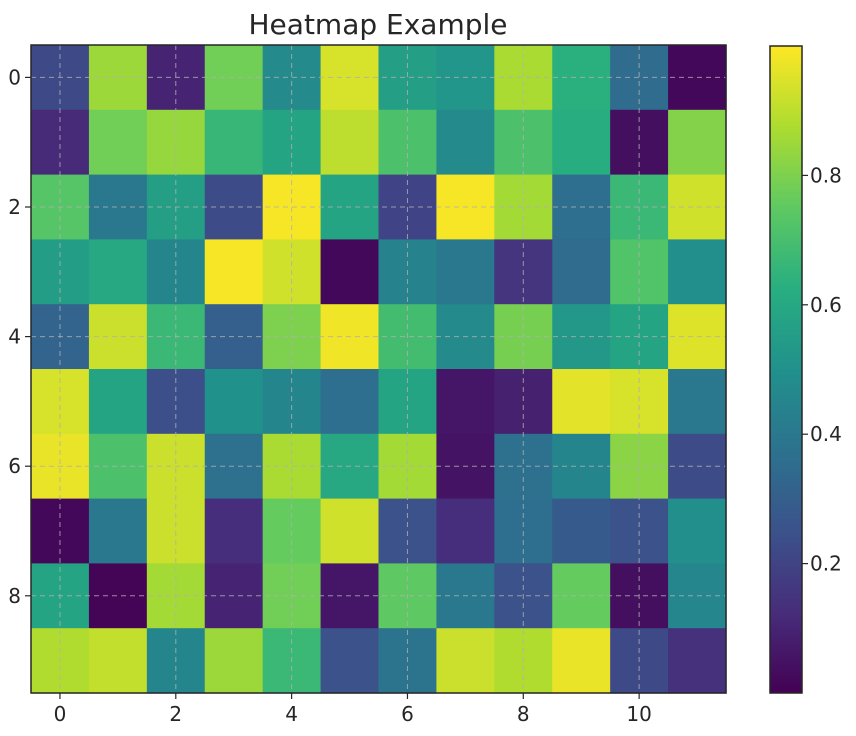 This screenshot has width=856, height=736. I want to click on x-tick-label: 10, so click(638, 714).